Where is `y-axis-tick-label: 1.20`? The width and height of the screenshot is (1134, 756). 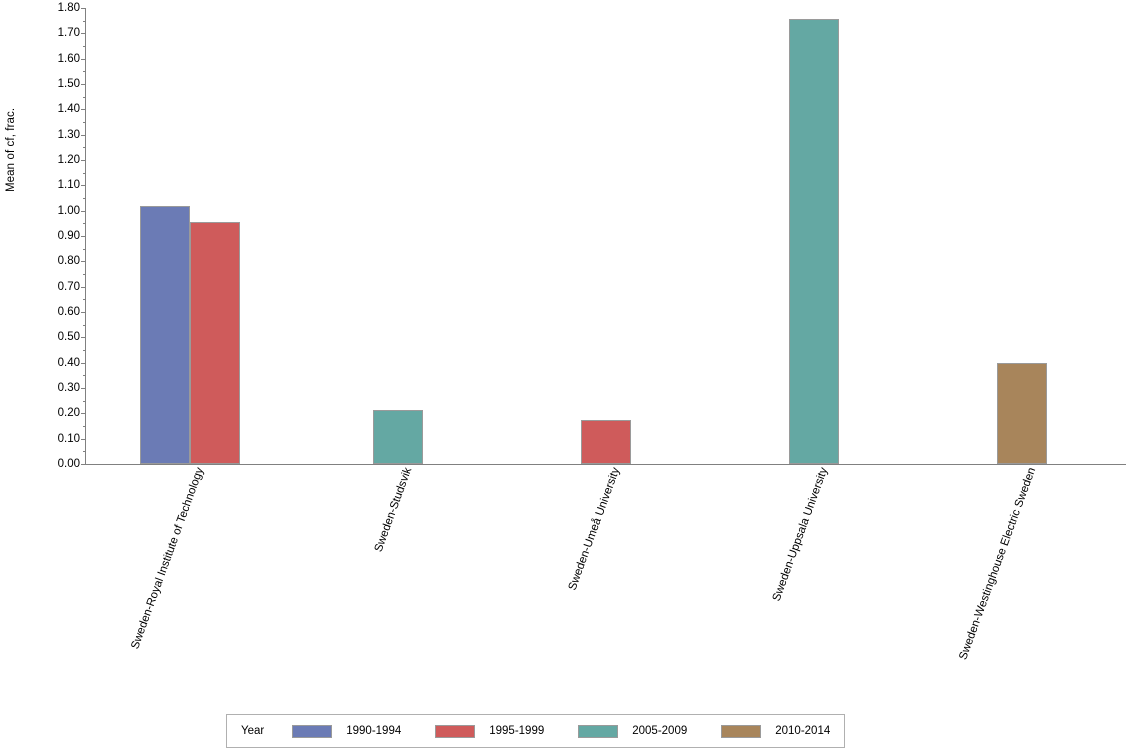 y-axis-tick-label: 1.20 is located at coordinates (68, 160).